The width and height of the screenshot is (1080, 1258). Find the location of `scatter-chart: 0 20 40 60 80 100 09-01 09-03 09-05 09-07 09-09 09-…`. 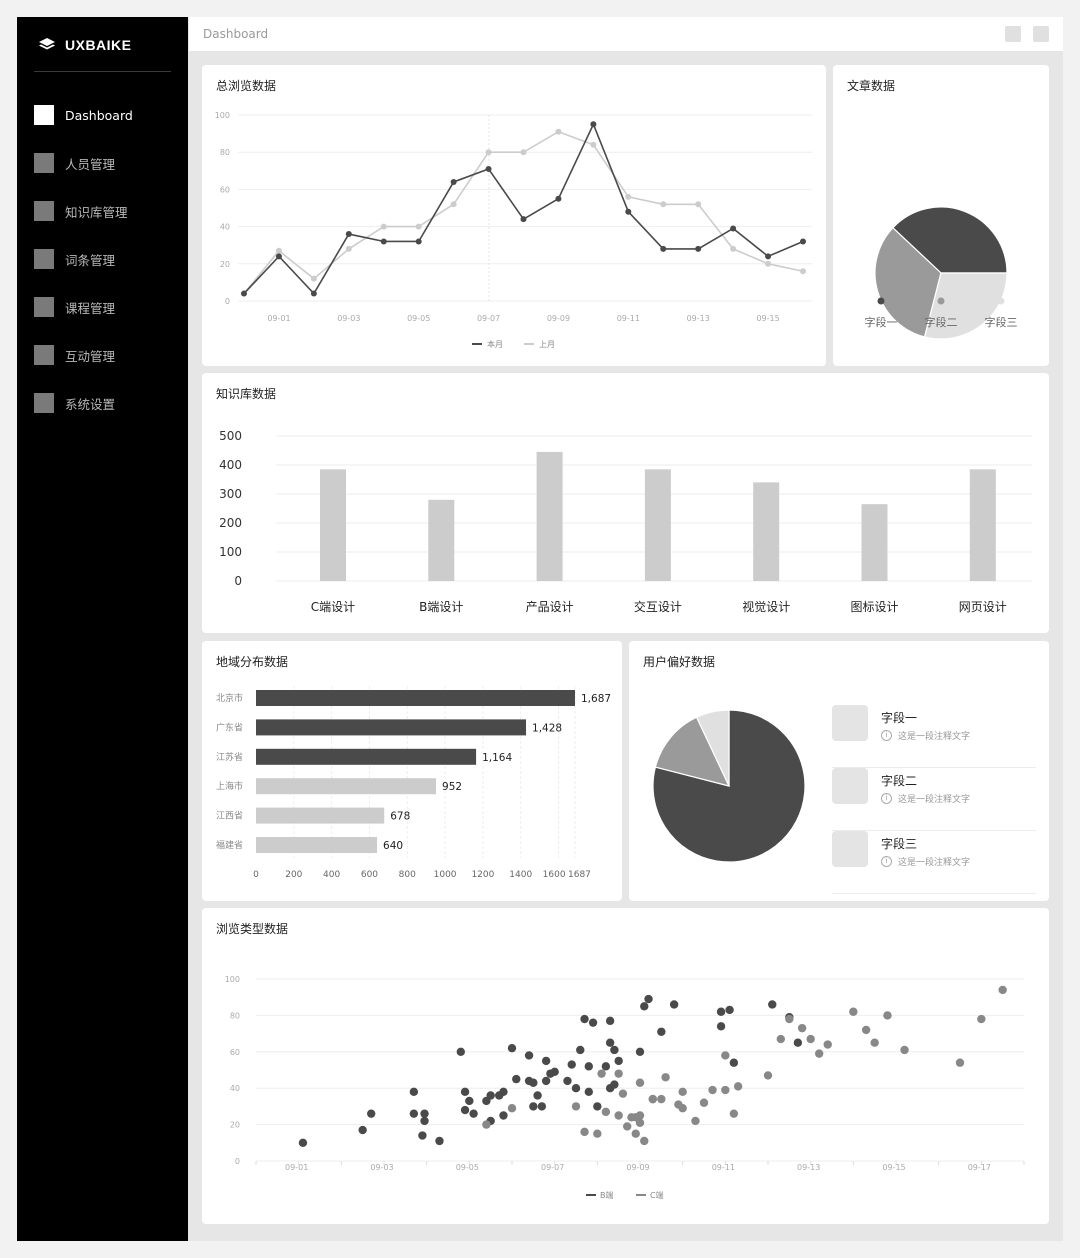

scatter-chart: 0 20 40 60 80 100 09-01 09-03 09-05 09-07 09-09 09-… is located at coordinates (625, 1087).